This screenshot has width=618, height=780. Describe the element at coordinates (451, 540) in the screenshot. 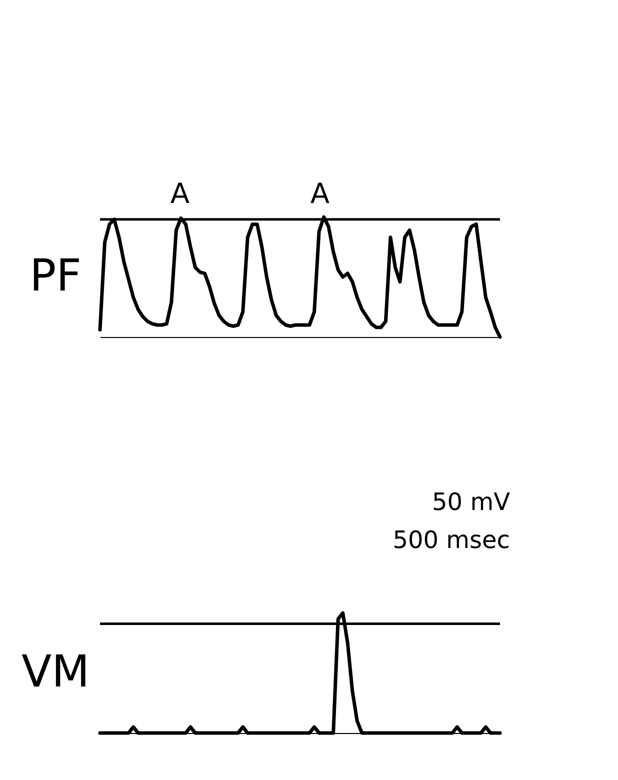

I see `text: 500 msec` at that location.